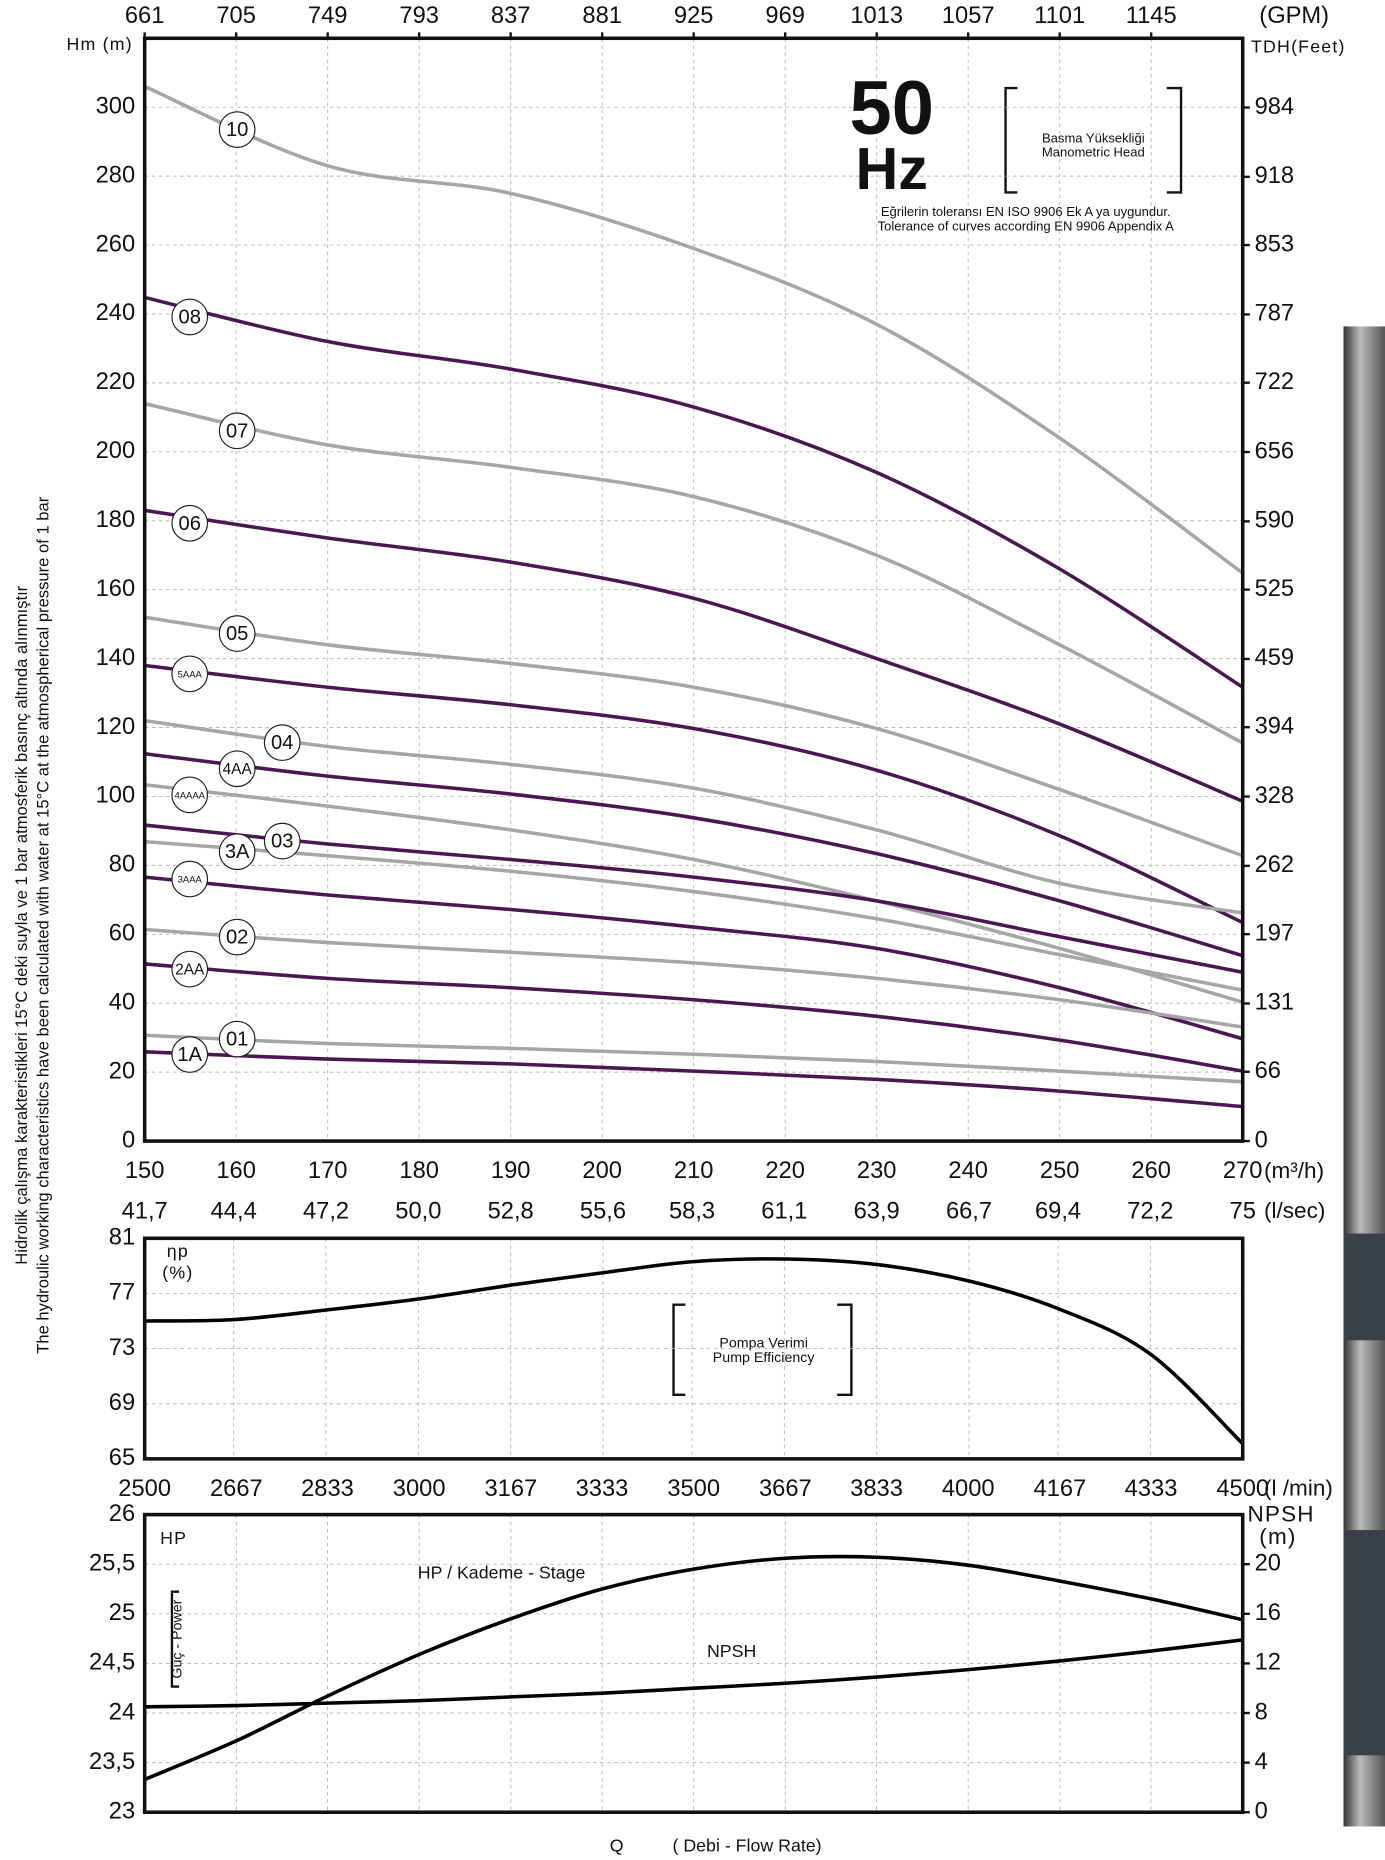 The image size is (1385, 1860). I want to click on y-tick-label: 60, so click(122, 934).